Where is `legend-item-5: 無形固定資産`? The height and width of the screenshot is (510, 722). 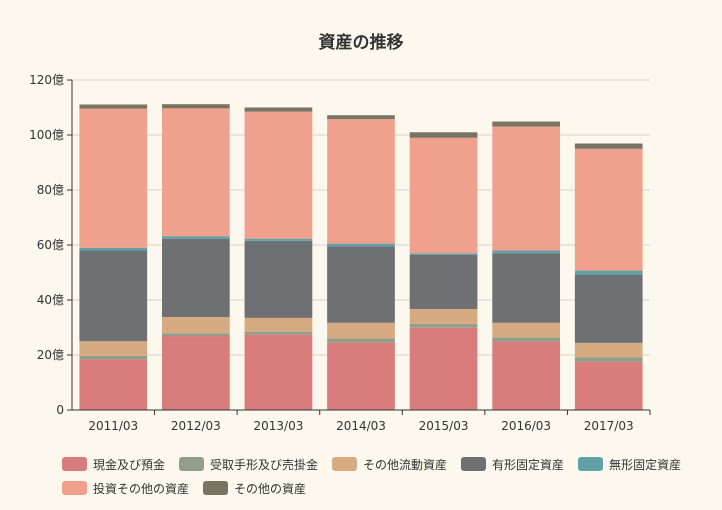 legend-item-5: 無形固定資産 is located at coordinates (629, 464).